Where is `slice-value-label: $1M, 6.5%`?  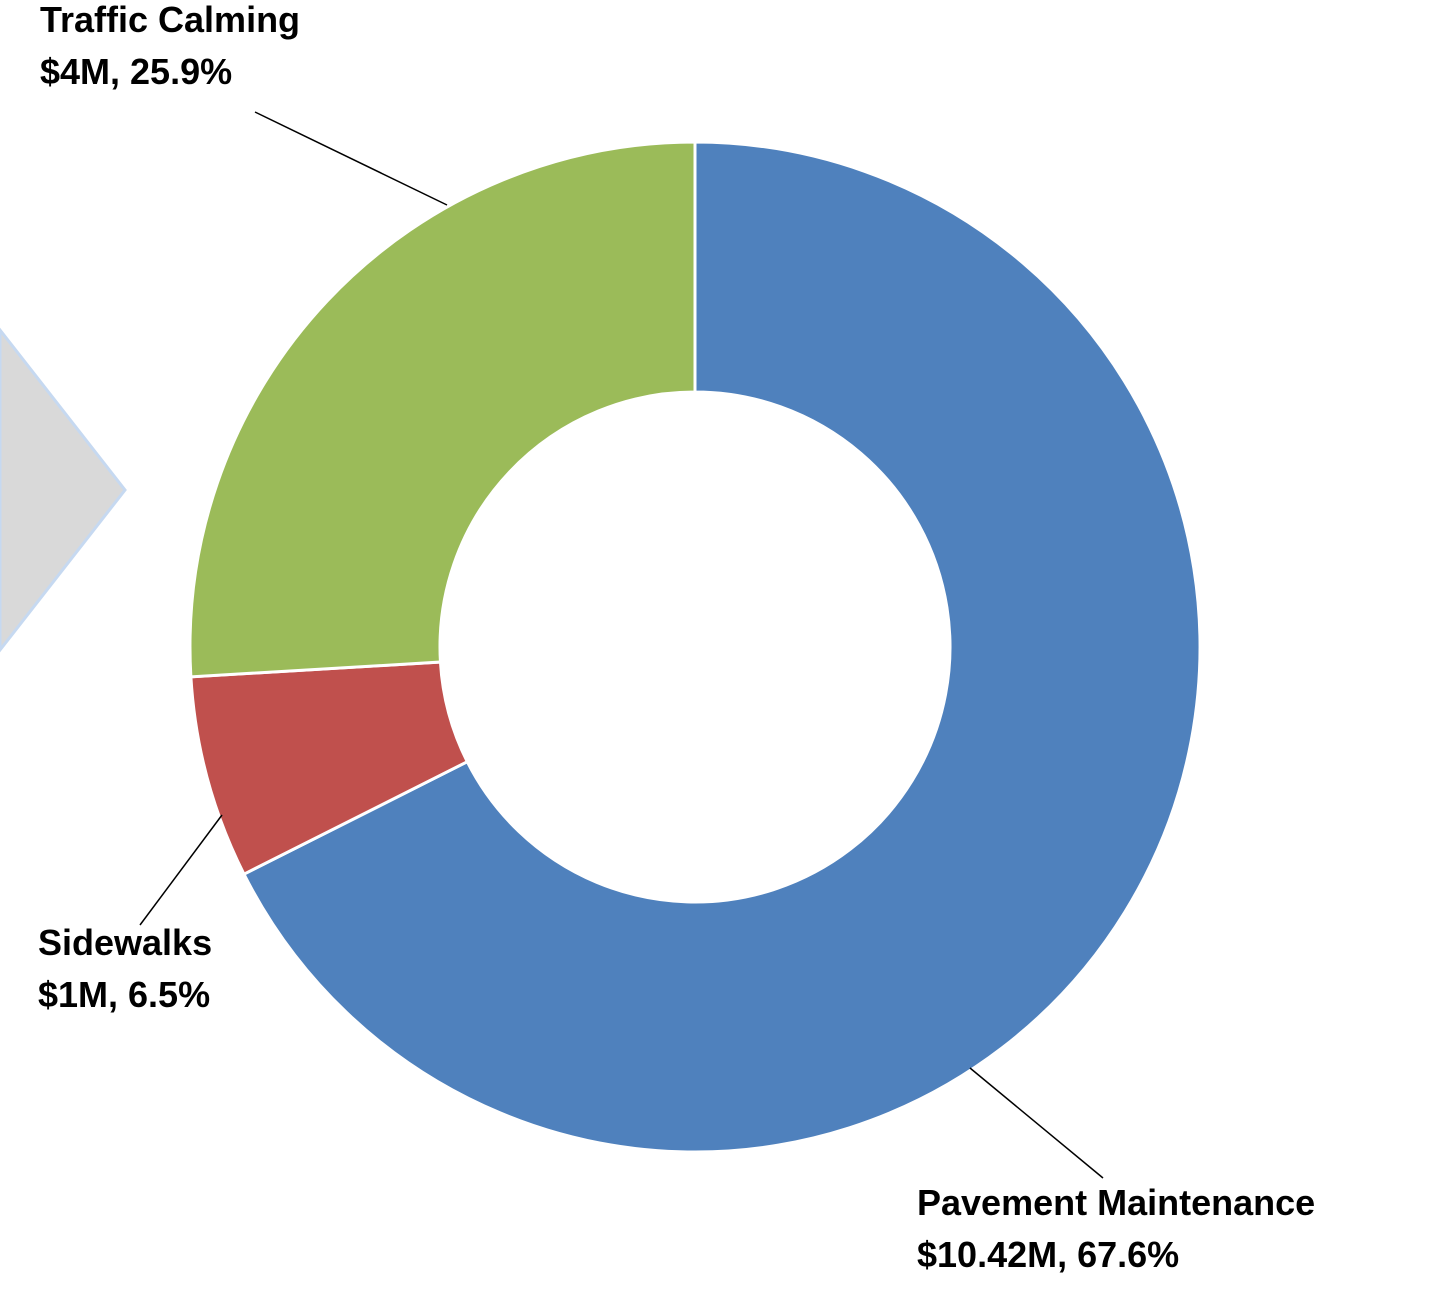 slice-value-label: $1M, 6.5% is located at coordinates (124, 994).